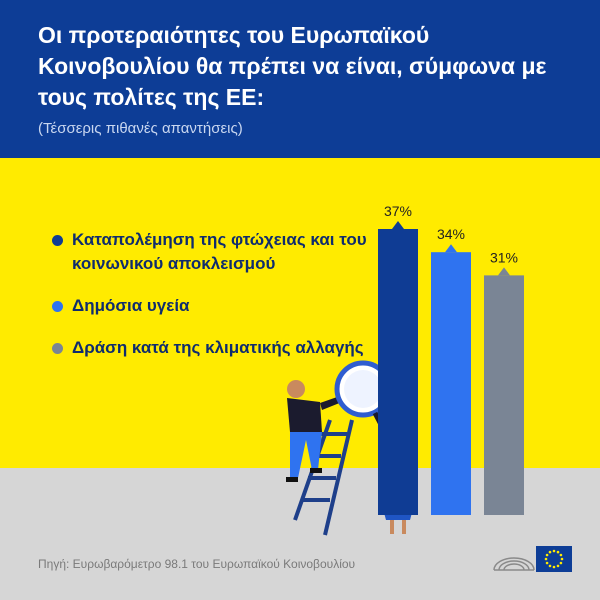  I want to click on bars-group: 37% 34% 31%, so click(451, 359).